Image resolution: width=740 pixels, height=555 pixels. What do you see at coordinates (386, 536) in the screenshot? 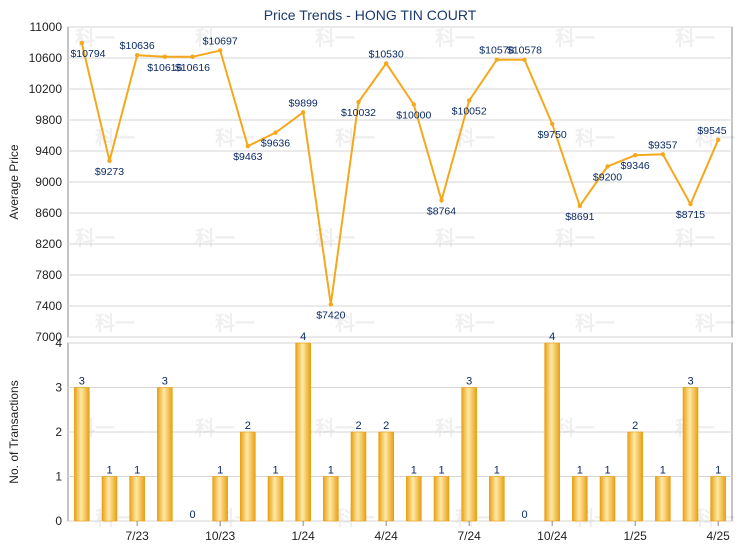
I see `x-tick-label: 4/24` at bounding box center [386, 536].